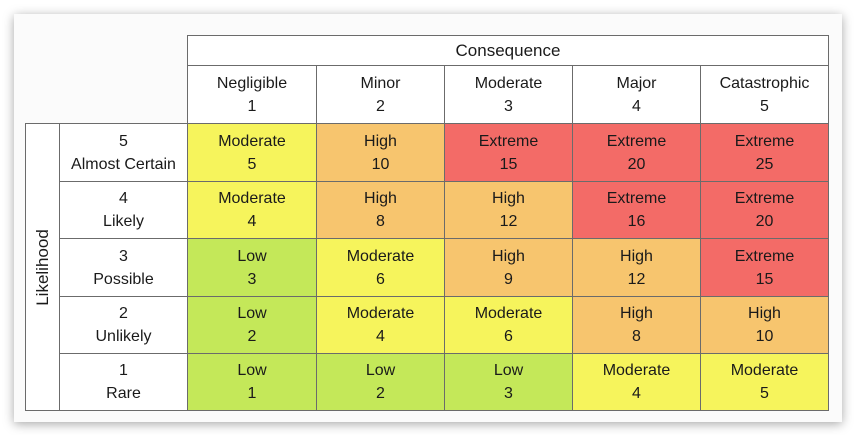 The height and width of the screenshot is (435, 854). Describe the element at coordinates (380, 106) in the screenshot. I see `consequence-number: 2` at that location.